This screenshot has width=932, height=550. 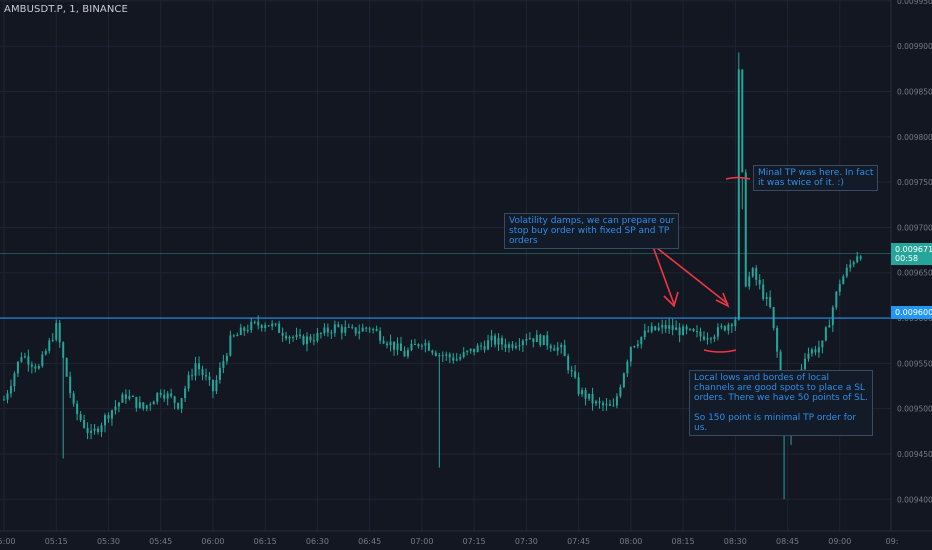 What do you see at coordinates (914, 3) in the screenshot?
I see `price-tick-label: 0.009950` at bounding box center [914, 3].